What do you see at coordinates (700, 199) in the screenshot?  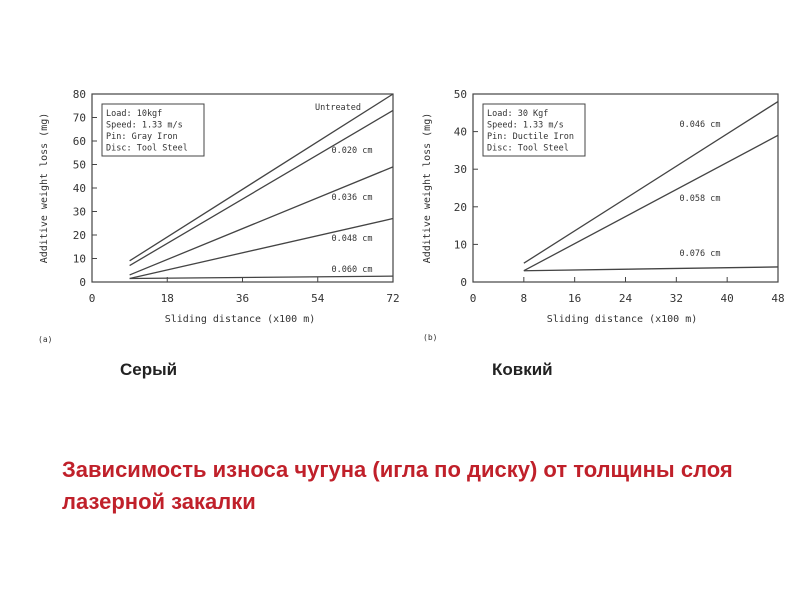 I see `series-label: 0.058 cm` at bounding box center [700, 199].